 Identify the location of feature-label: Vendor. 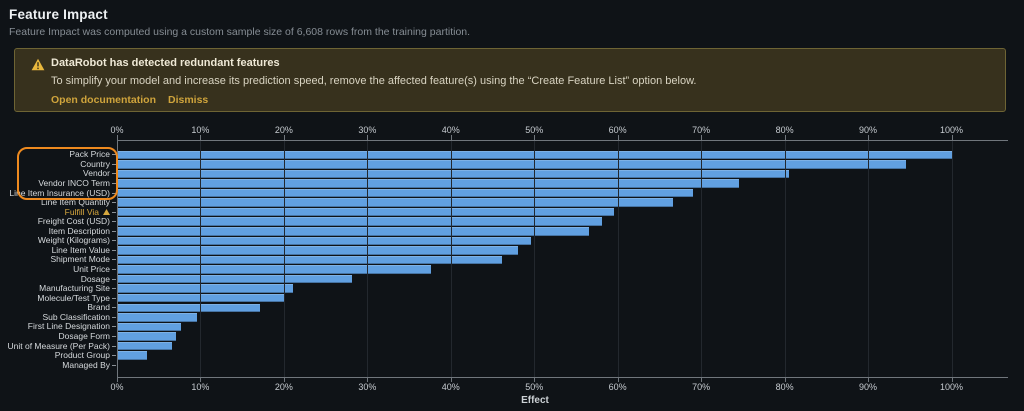
(96, 173).